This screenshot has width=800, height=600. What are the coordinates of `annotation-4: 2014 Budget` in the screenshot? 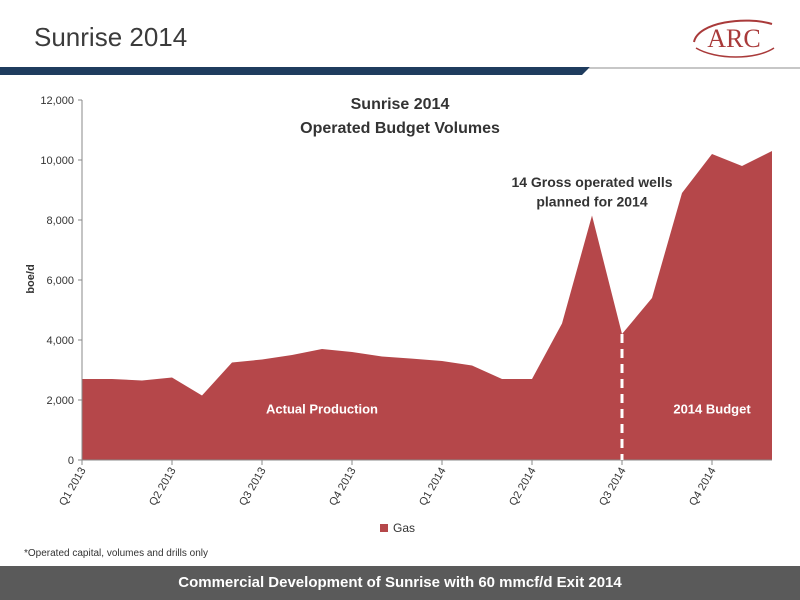 It's located at (712, 409).